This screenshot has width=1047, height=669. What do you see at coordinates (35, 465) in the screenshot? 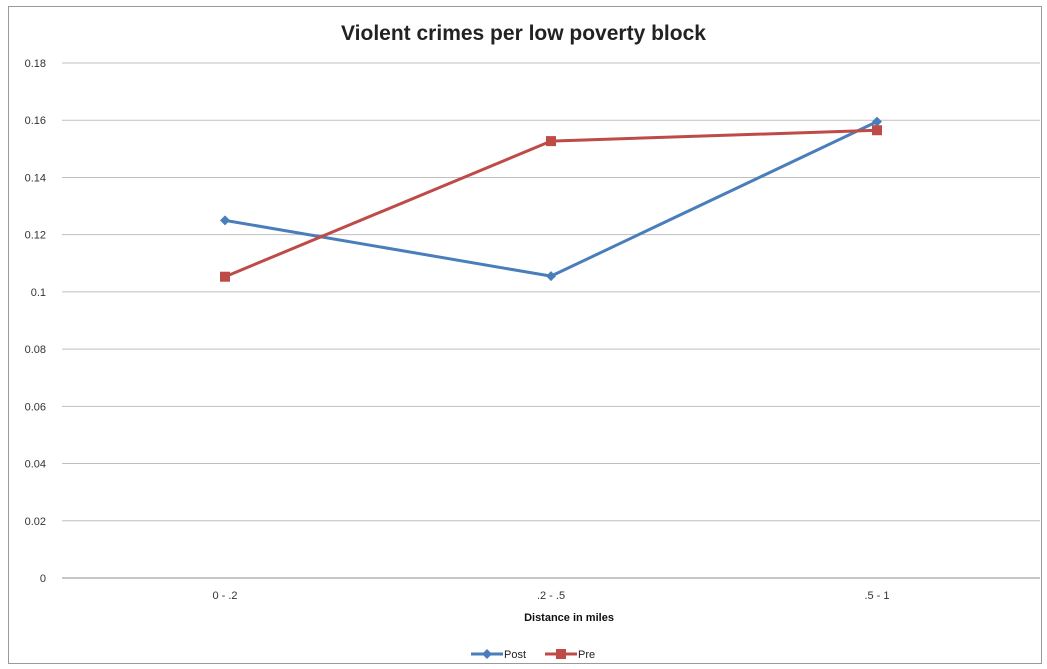
I see `y-tick-label: 0.04` at bounding box center [35, 465].